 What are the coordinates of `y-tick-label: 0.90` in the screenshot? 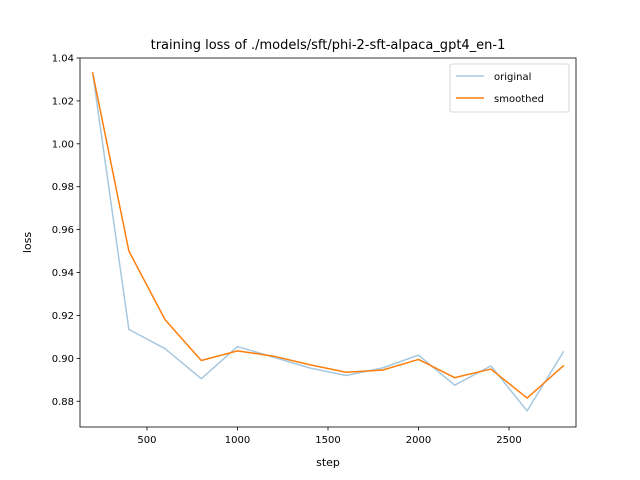 It's located at (63, 359).